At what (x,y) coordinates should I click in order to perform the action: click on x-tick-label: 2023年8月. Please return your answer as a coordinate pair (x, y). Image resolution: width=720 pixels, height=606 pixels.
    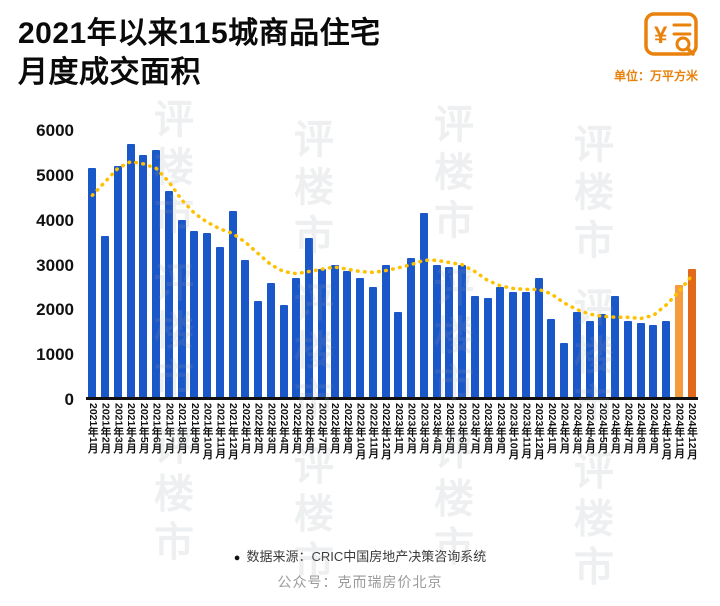
    Looking at the image, I should click on (488, 428).